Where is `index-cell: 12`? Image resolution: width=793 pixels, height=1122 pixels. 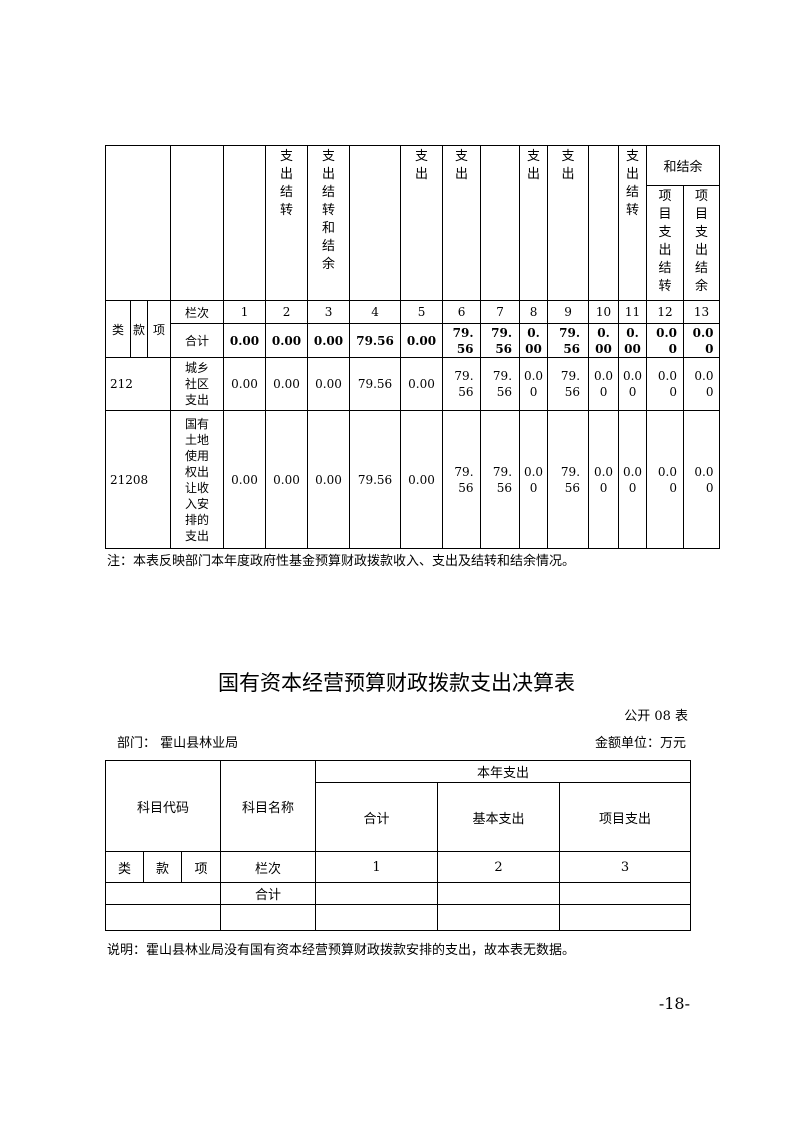 index-cell: 12 is located at coordinates (665, 312).